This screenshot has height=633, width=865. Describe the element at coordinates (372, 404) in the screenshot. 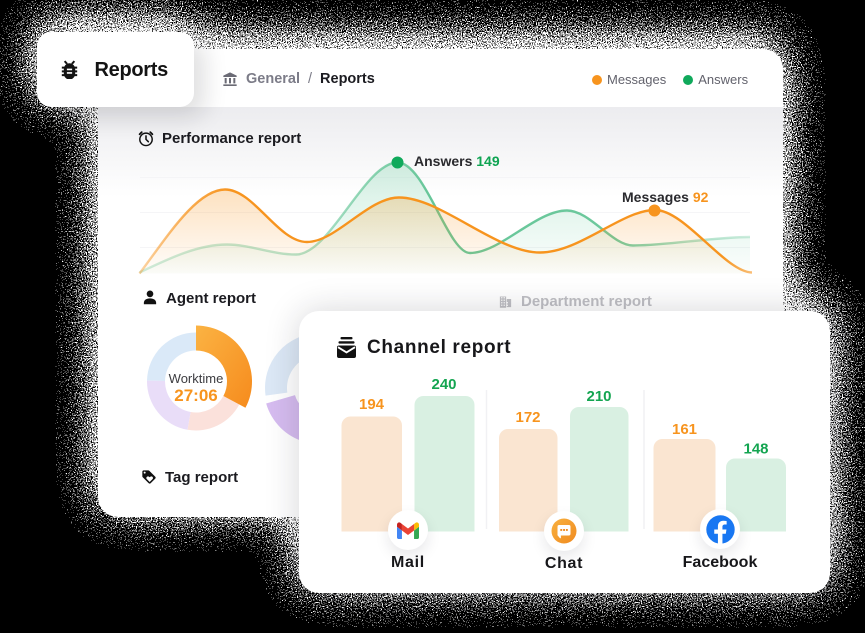

I see `svg-text: 194` at that location.